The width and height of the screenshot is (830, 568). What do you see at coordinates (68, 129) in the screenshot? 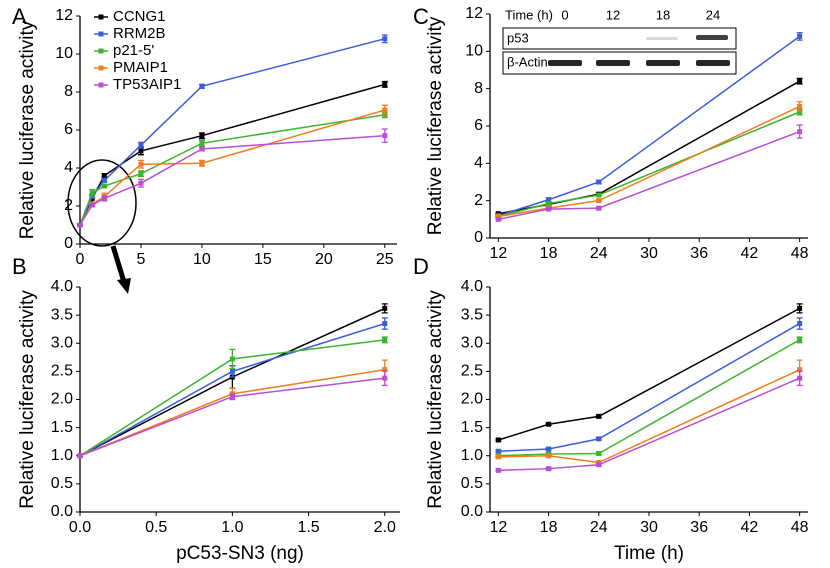
I see `y-tick-label: 6` at bounding box center [68, 129].